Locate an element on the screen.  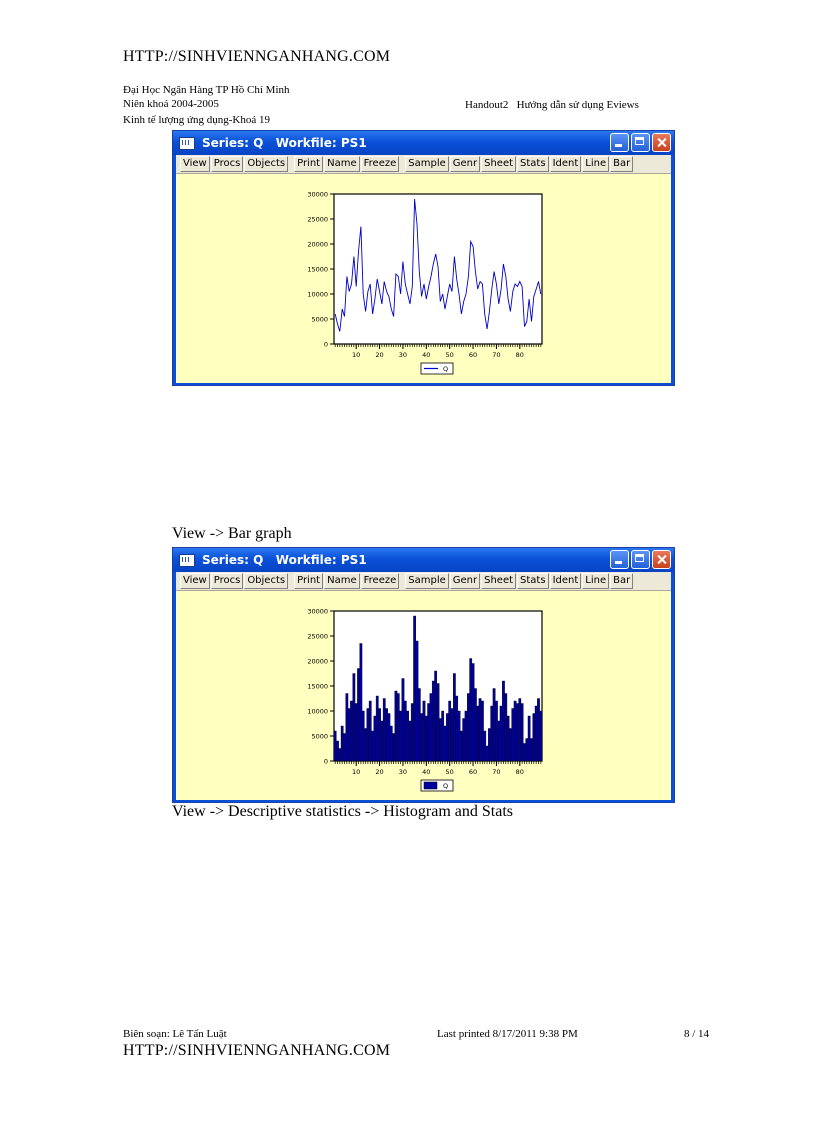
legend-bar-swatch is located at coordinates (430, 785).